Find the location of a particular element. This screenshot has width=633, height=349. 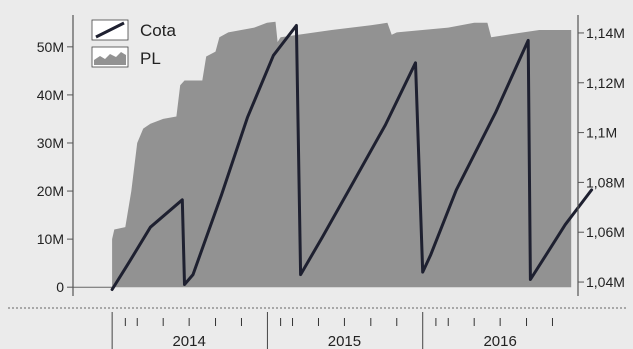

y-left-ticks: 0 10M 20M 30M 40M 50M is located at coordinates (55, 167).